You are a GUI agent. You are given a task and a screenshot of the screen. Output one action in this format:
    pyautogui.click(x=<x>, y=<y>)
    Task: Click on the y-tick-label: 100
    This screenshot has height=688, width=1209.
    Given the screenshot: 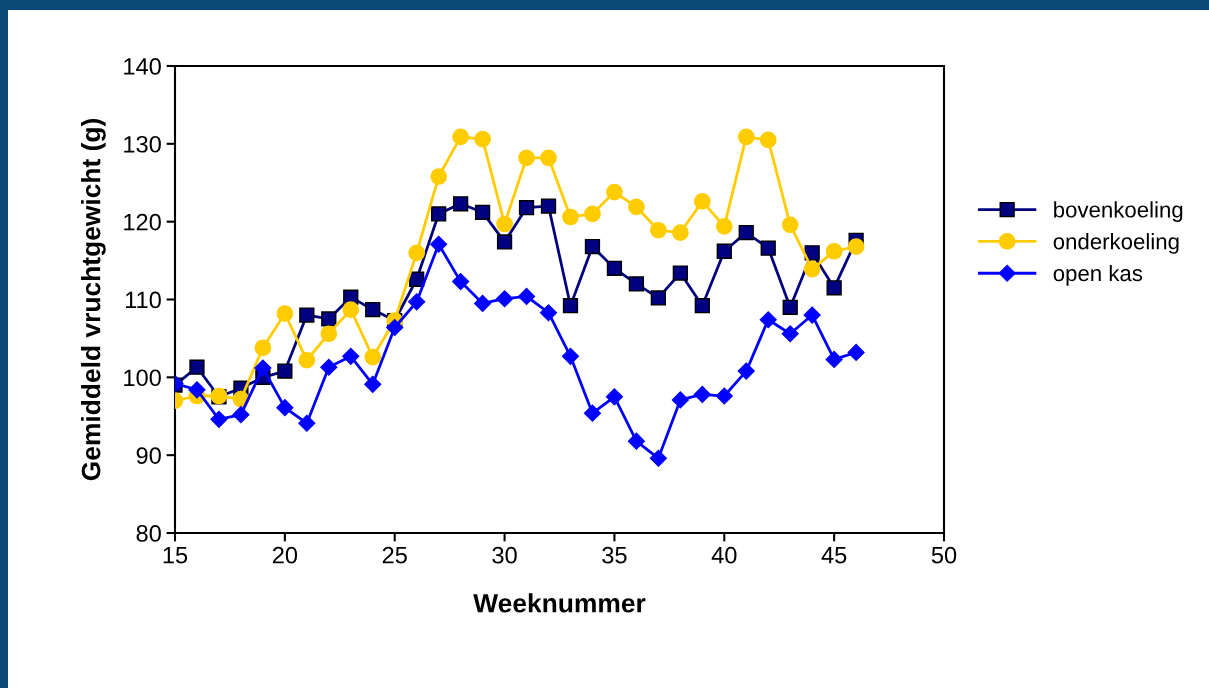 What is the action you would take?
    pyautogui.click(x=142, y=378)
    